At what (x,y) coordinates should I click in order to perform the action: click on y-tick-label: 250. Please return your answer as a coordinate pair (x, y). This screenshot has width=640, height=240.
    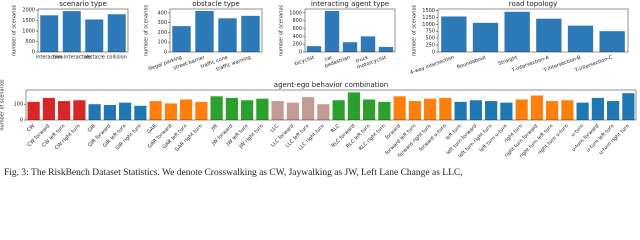
    Looking at the image, I should click on (430, 46).